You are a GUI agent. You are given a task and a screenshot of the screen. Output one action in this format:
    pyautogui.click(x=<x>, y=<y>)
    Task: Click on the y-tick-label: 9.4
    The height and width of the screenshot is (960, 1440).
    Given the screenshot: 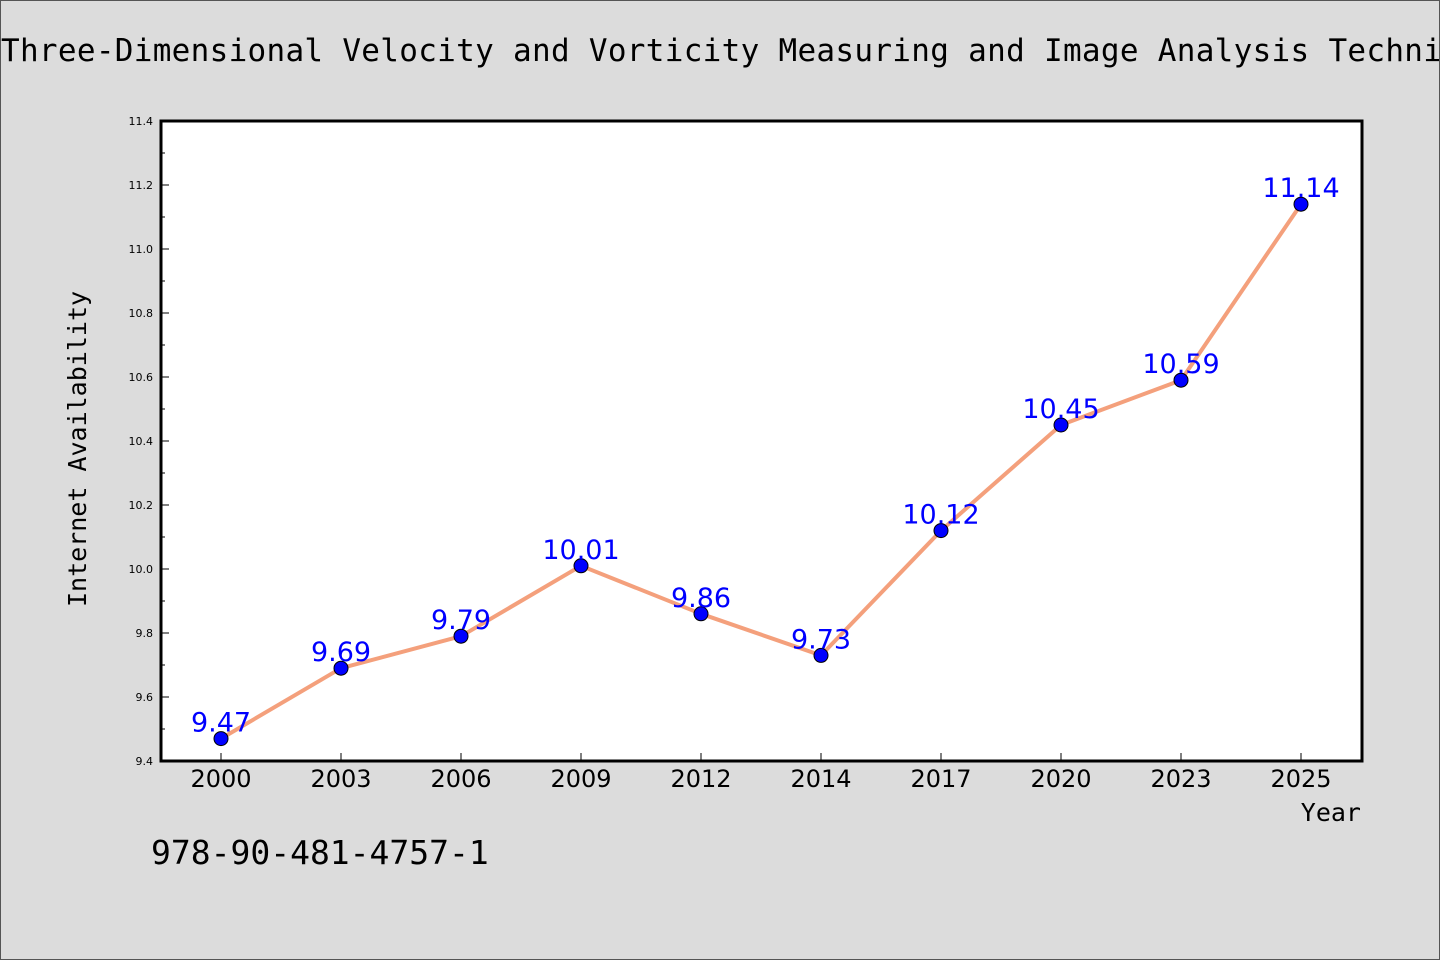 What is the action you would take?
    pyautogui.click(x=145, y=761)
    